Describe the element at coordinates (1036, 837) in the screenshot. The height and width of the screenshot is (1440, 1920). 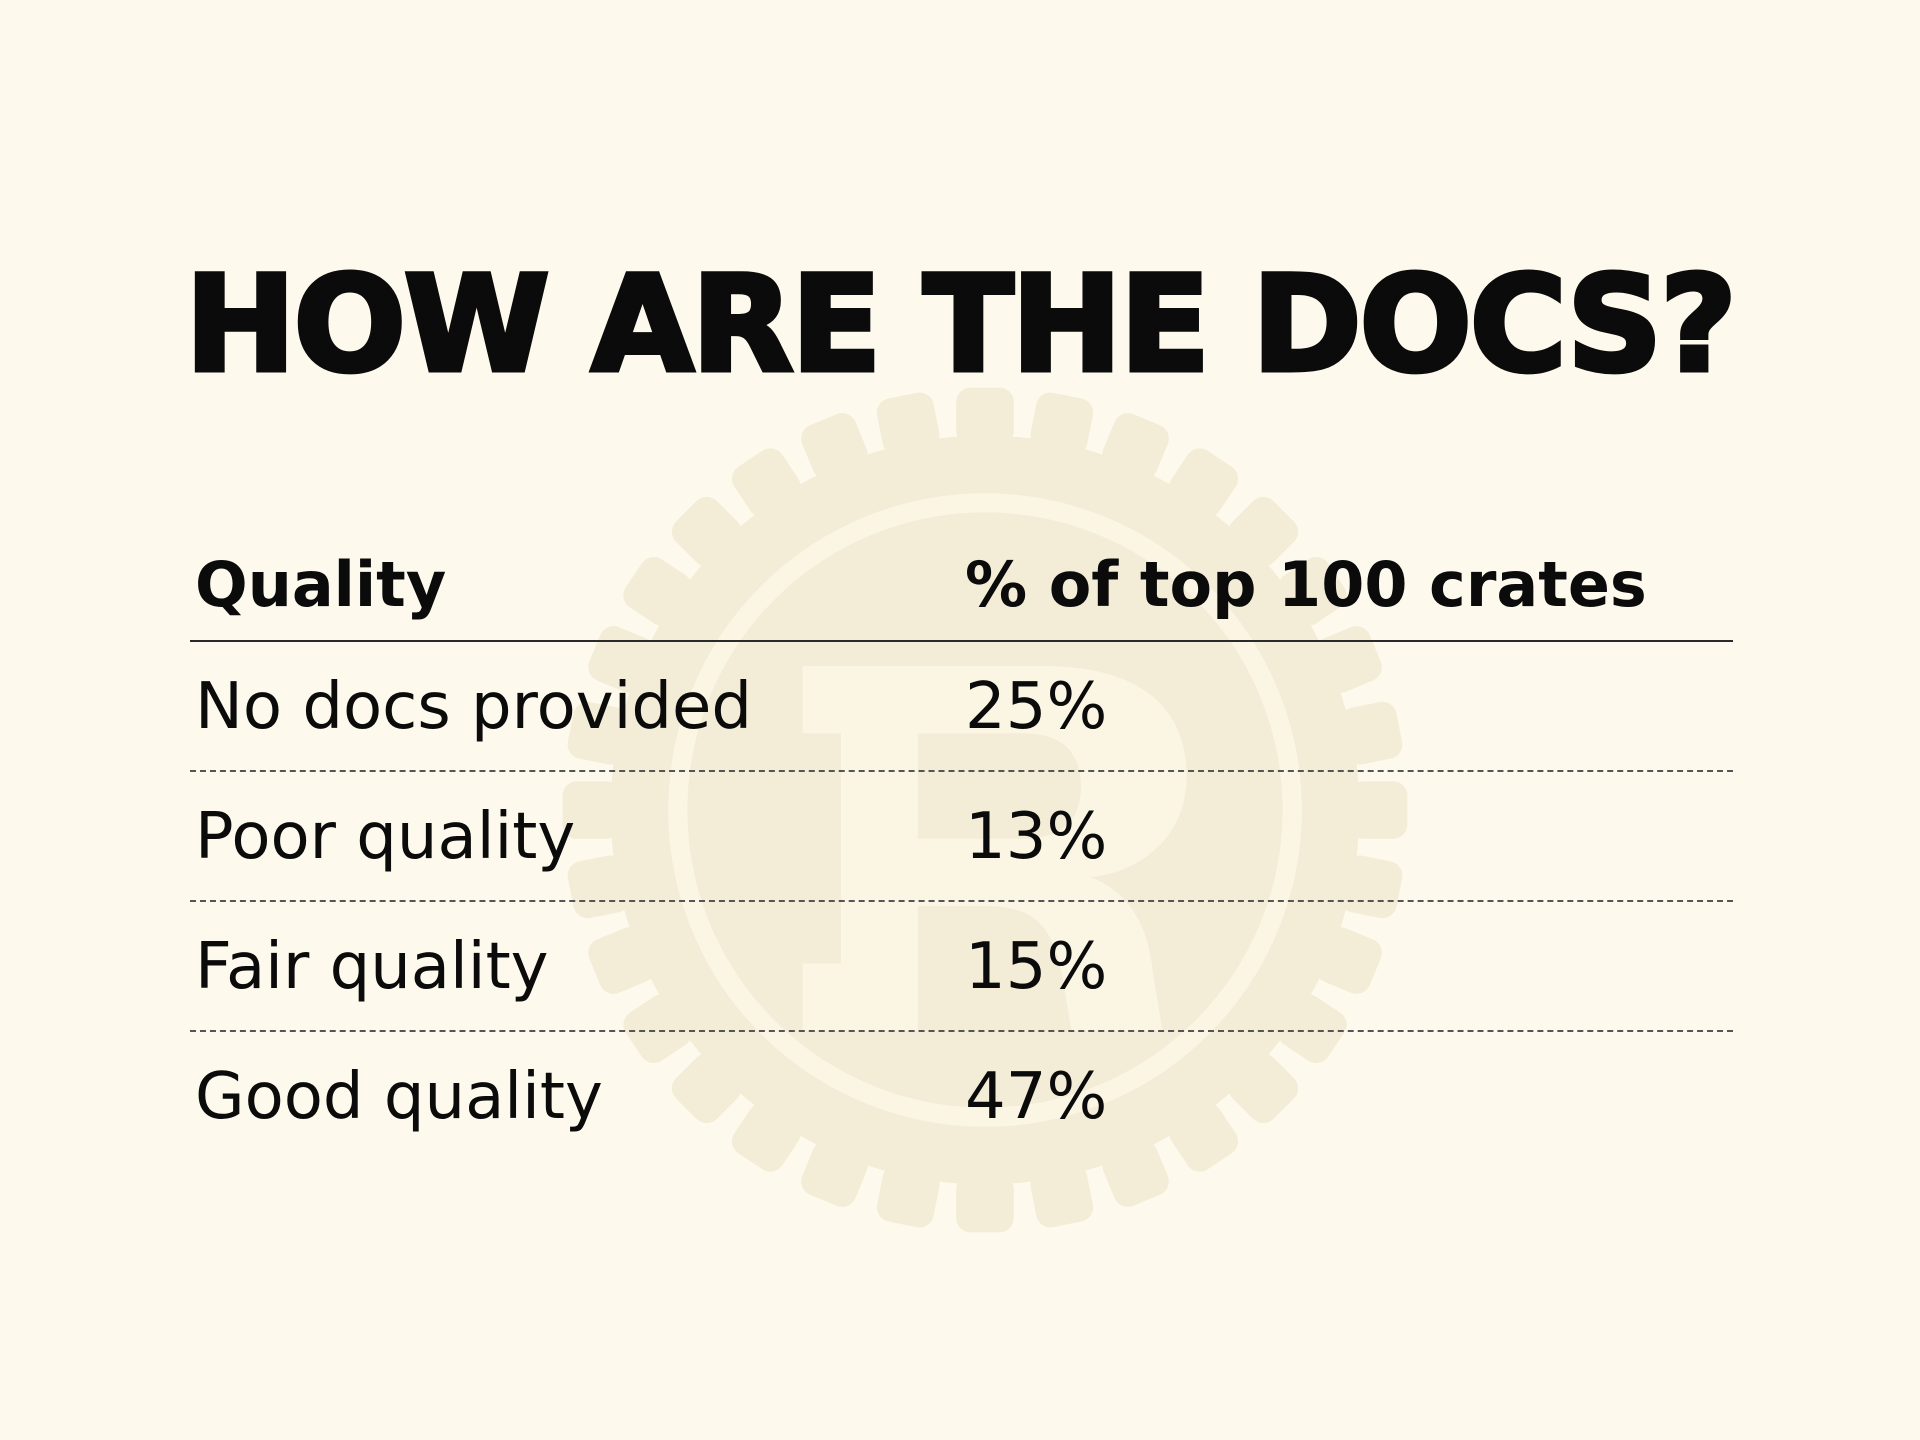
I see `row-percent-value: 13%` at that location.